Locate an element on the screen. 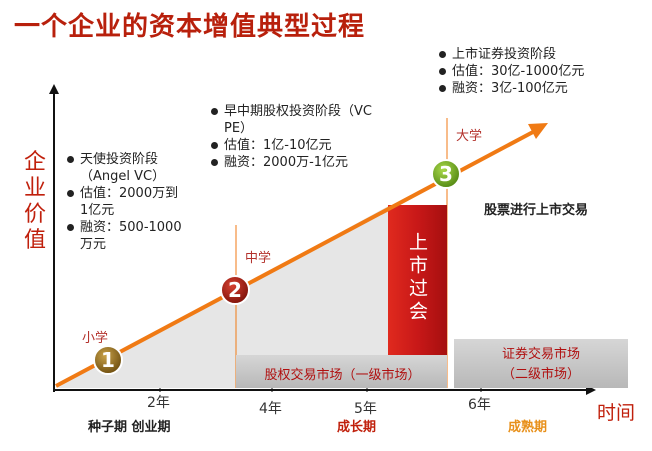 The width and height of the screenshot is (652, 451). stage-label-2: 中学 is located at coordinates (258, 258).